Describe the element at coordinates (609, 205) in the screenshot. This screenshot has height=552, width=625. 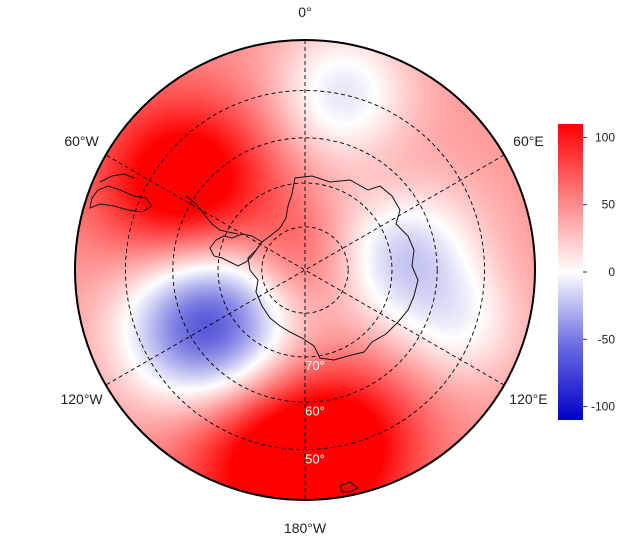
I see `colorbar-tick-label: 50` at that location.